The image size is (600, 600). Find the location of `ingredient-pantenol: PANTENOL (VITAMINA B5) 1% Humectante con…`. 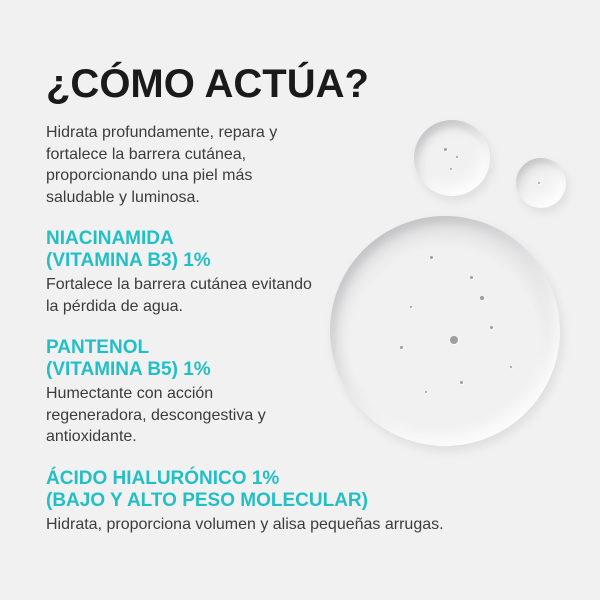

ingredient-pantenol: PANTENOL (VITAMINA B5) 1% Humectante con… is located at coordinates (171, 392).